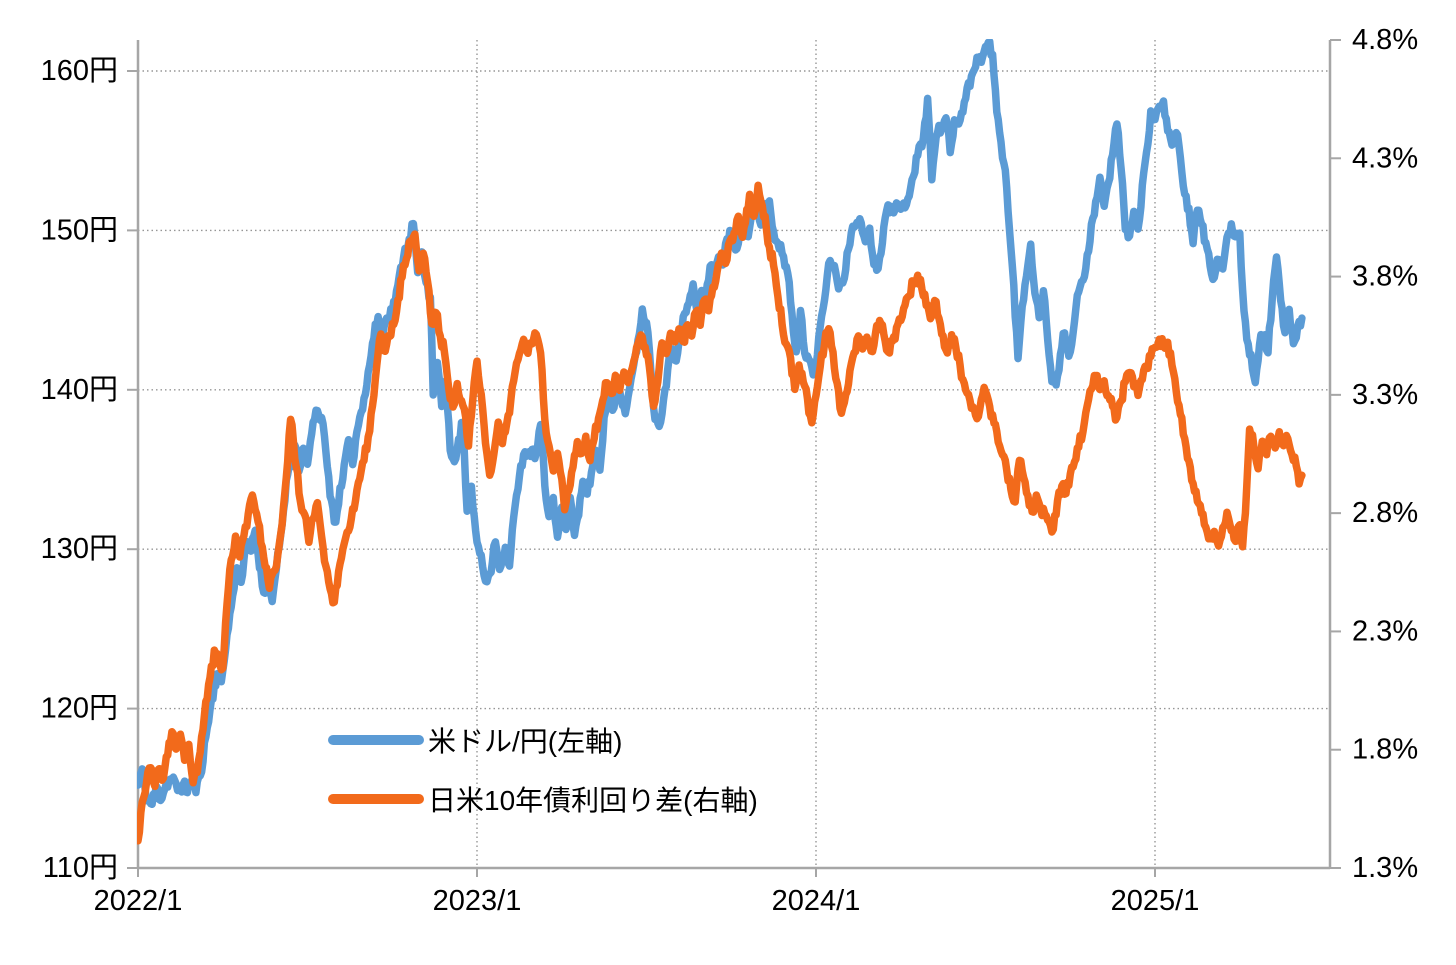  I want to click on left-axis-tick-label: 150円, so click(79, 230).